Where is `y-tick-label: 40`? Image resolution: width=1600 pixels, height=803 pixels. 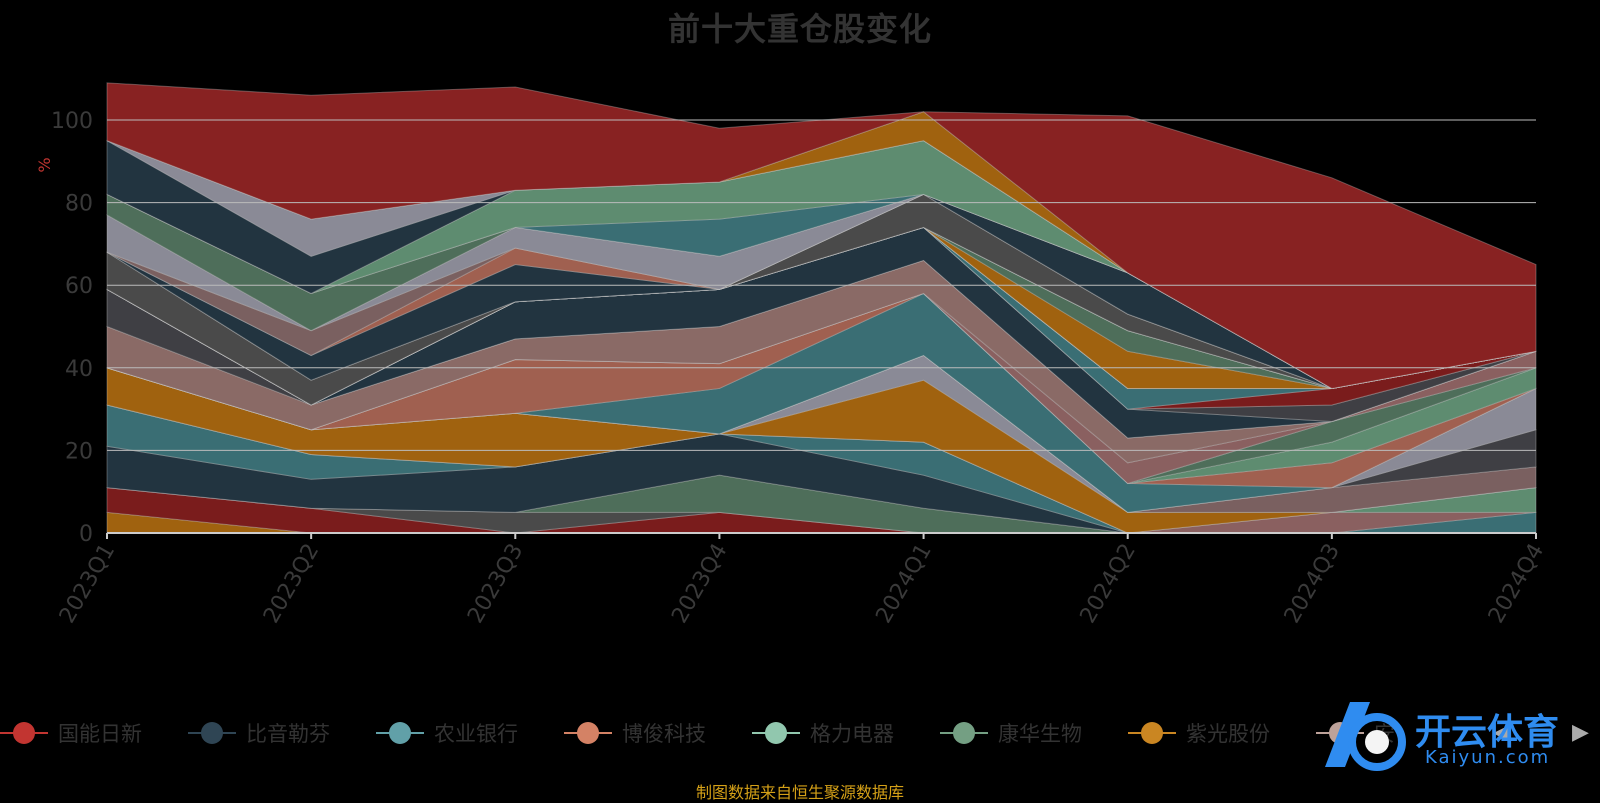
y-tick-label: 40 is located at coordinates (79, 369).